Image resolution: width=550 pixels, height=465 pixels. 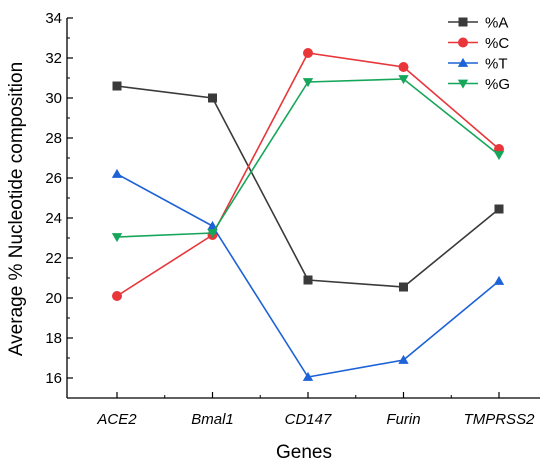 What do you see at coordinates (53, 378) in the screenshot?
I see `y-tick-label: 16` at bounding box center [53, 378].